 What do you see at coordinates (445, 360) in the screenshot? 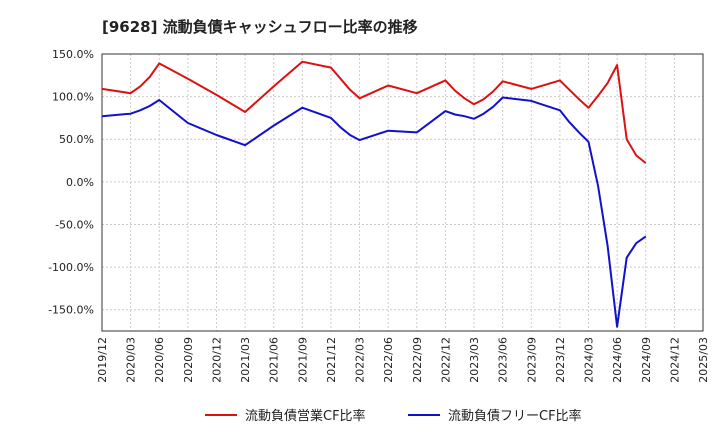
I see `x-tick-label: 2022/12` at bounding box center [445, 360].